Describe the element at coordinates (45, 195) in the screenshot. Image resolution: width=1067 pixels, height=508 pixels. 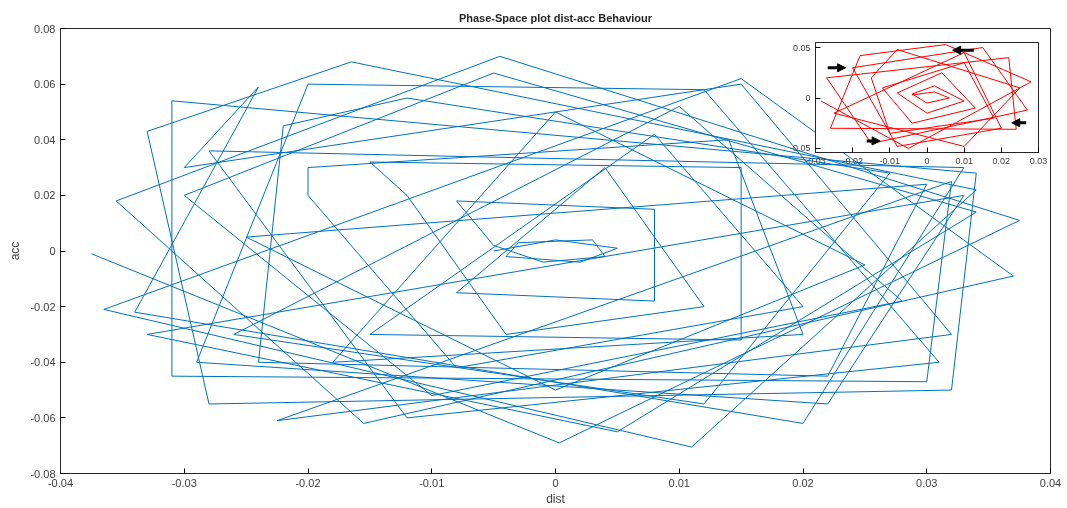
I see `y-tick-label: 0.02` at that location.